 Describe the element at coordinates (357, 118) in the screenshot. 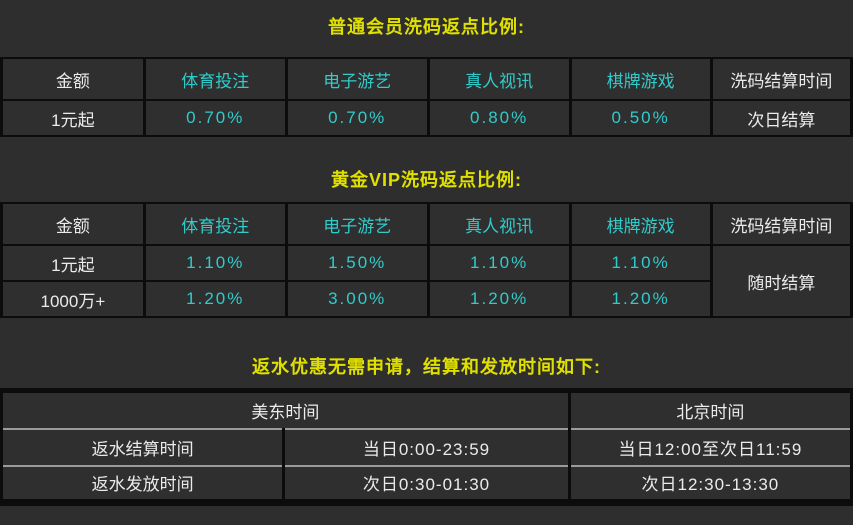

I see `slots-rate-cell: 0.70%` at that location.